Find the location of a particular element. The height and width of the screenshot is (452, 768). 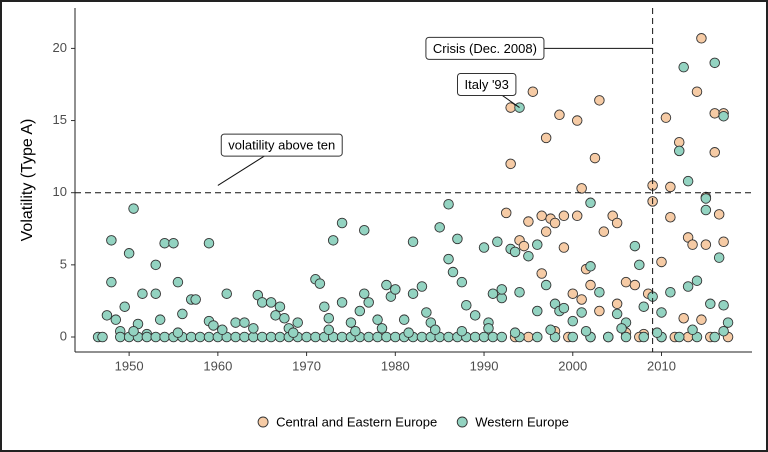

legend-marker is located at coordinates (462, 422).